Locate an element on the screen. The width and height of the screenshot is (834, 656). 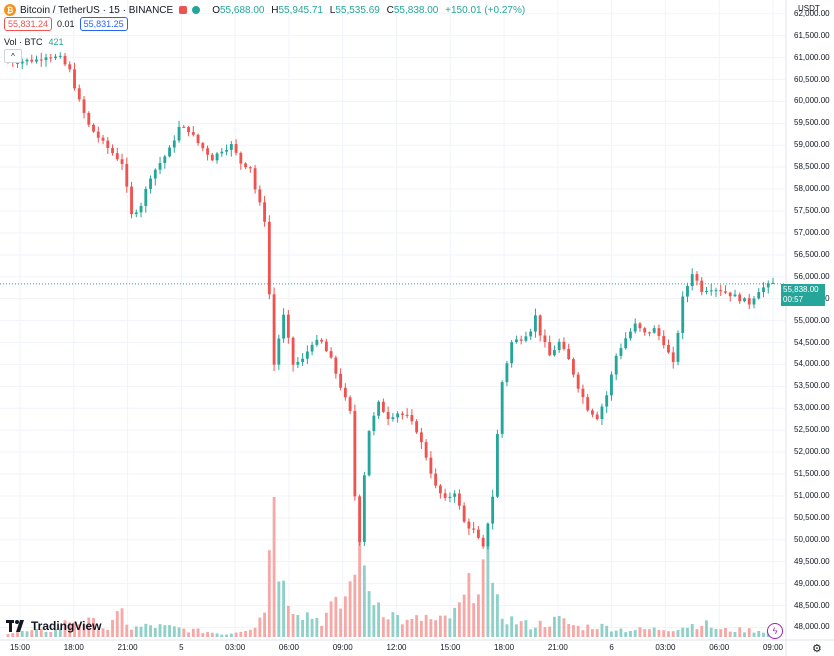
tradingview-logo: TradingView is located at coordinates (53, 626).